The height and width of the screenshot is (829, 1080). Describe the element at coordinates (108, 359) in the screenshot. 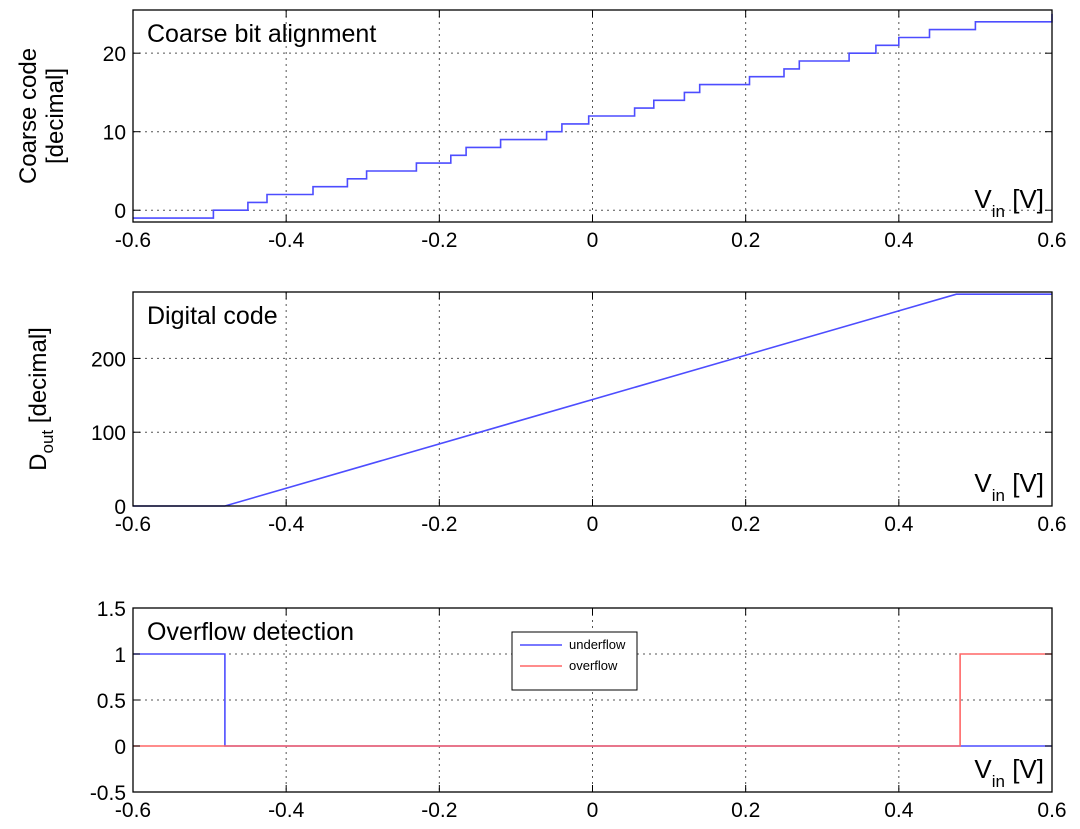

I see `y-tick-label: 200` at that location.